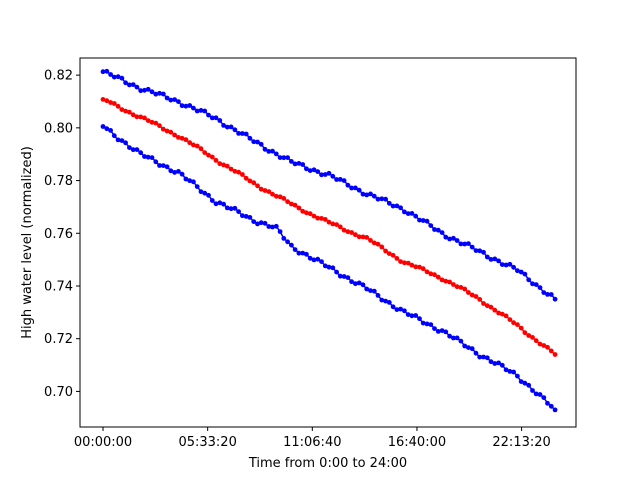 Image resolution: width=640 pixels, height=480 pixels. Describe the element at coordinates (312, 442) in the screenshot. I see `x-tick-label: 11:06:40` at that location.